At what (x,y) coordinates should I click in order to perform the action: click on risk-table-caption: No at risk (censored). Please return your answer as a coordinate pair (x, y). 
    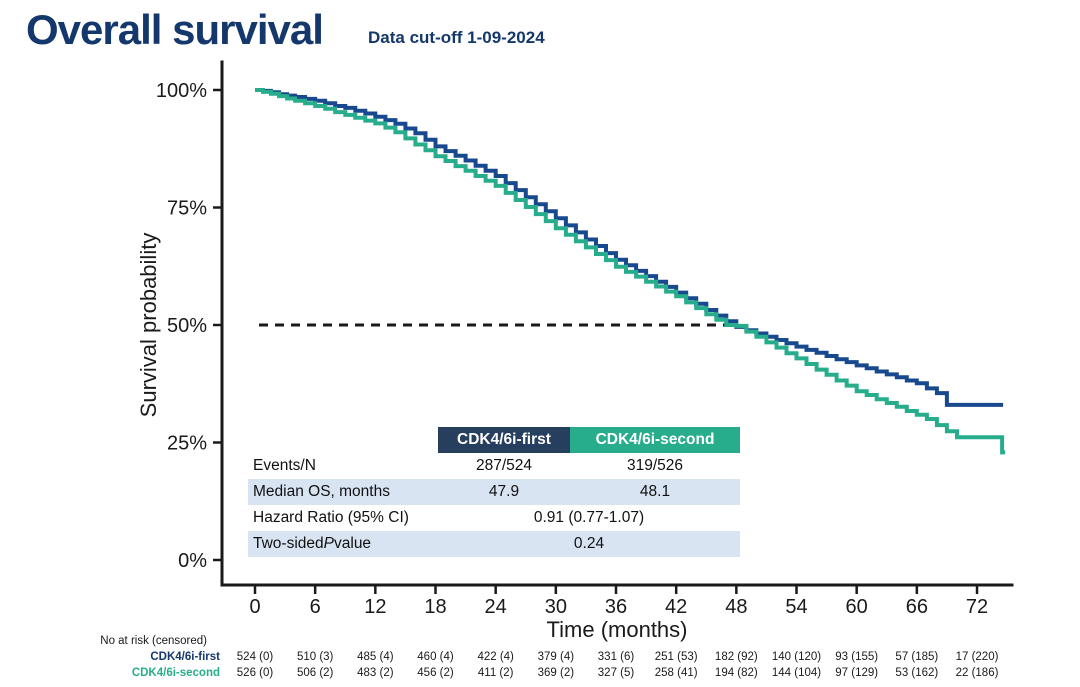
    Looking at the image, I should click on (153, 641).